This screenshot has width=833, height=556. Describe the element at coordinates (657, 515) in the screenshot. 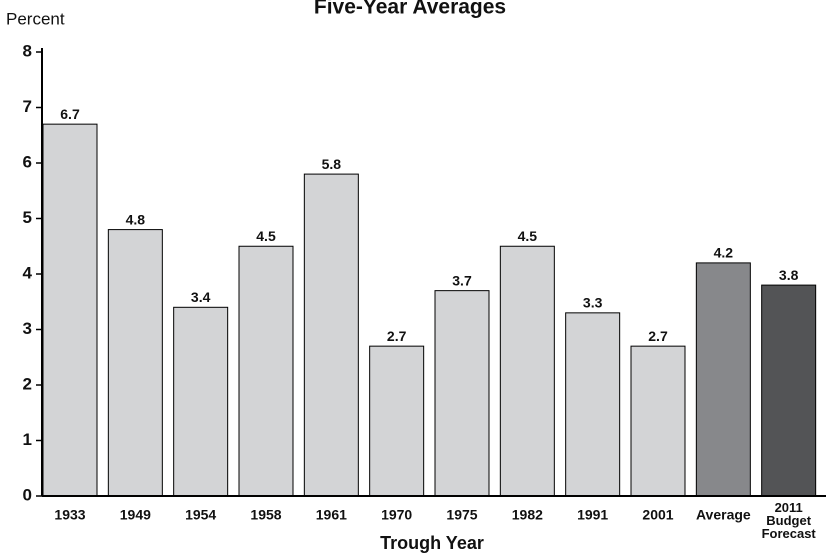

I see `x-tick-label: 2001` at that location.